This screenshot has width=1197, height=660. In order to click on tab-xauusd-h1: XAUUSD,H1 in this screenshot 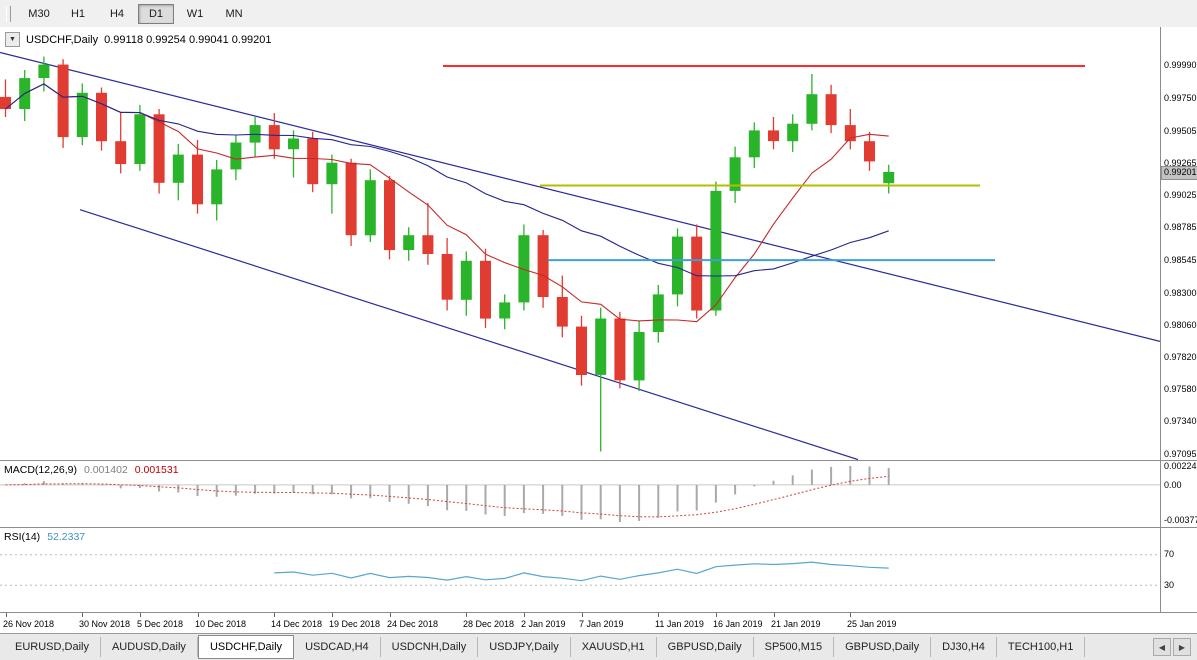, I will do `click(614, 647)`.